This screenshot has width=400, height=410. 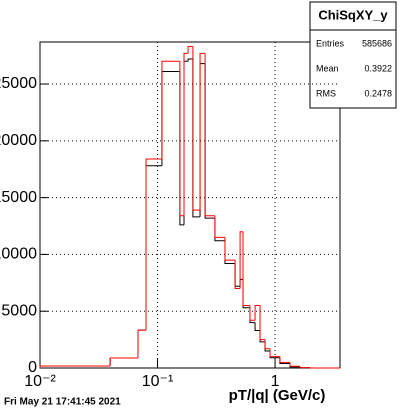 What do you see at coordinates (353, 55) in the screenshot?
I see `stats-box` at bounding box center [353, 55].